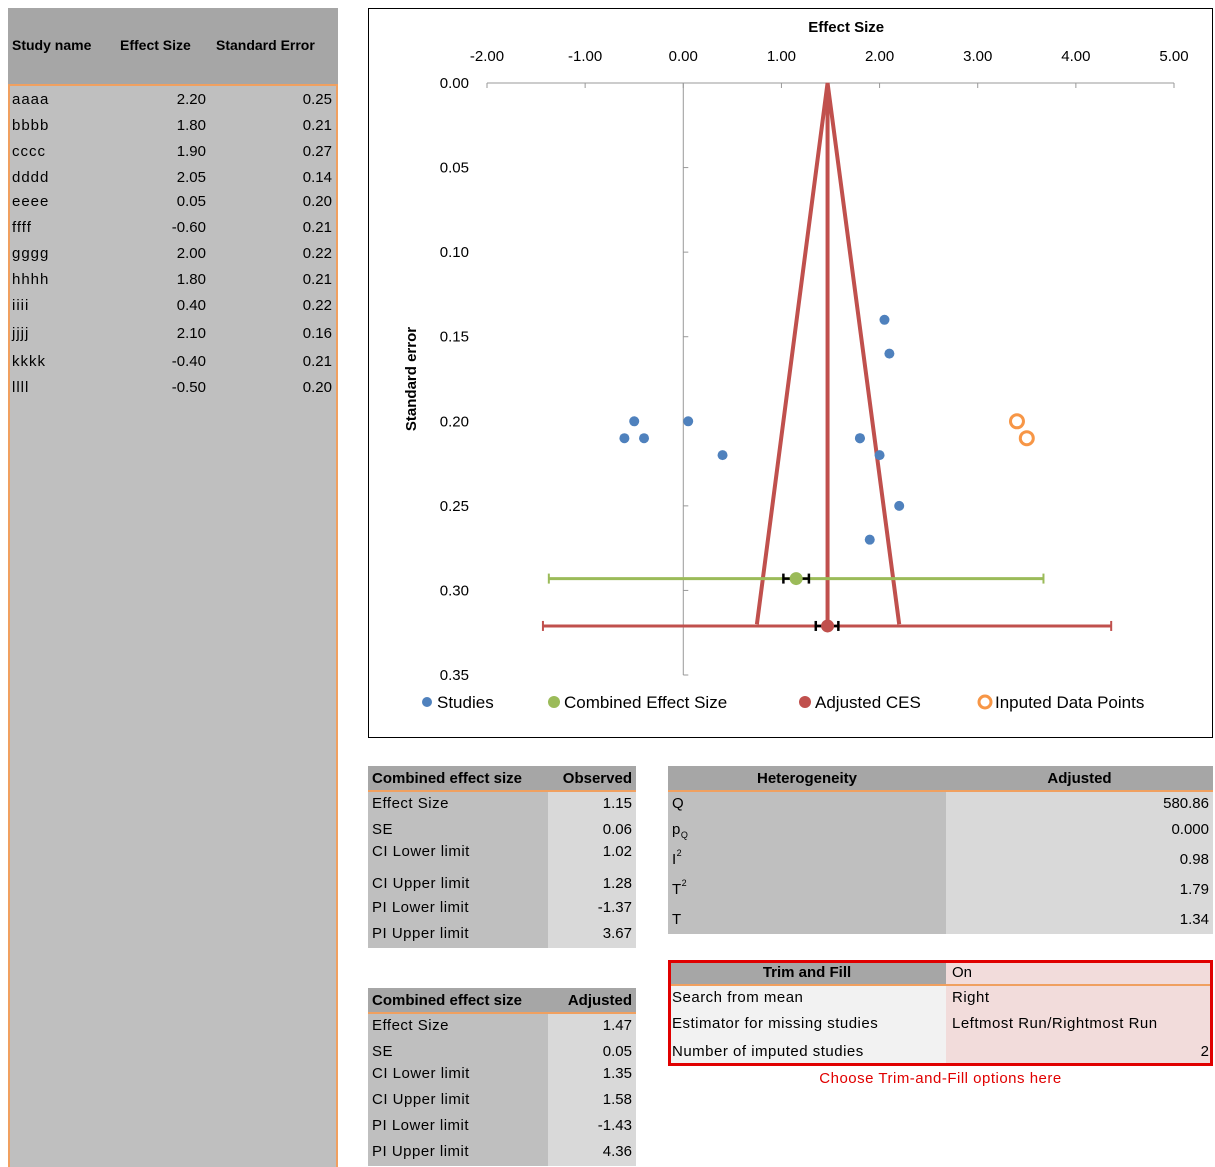  What do you see at coordinates (317, 99) in the screenshot?
I see `study-standard-error: 0.25` at bounding box center [317, 99].